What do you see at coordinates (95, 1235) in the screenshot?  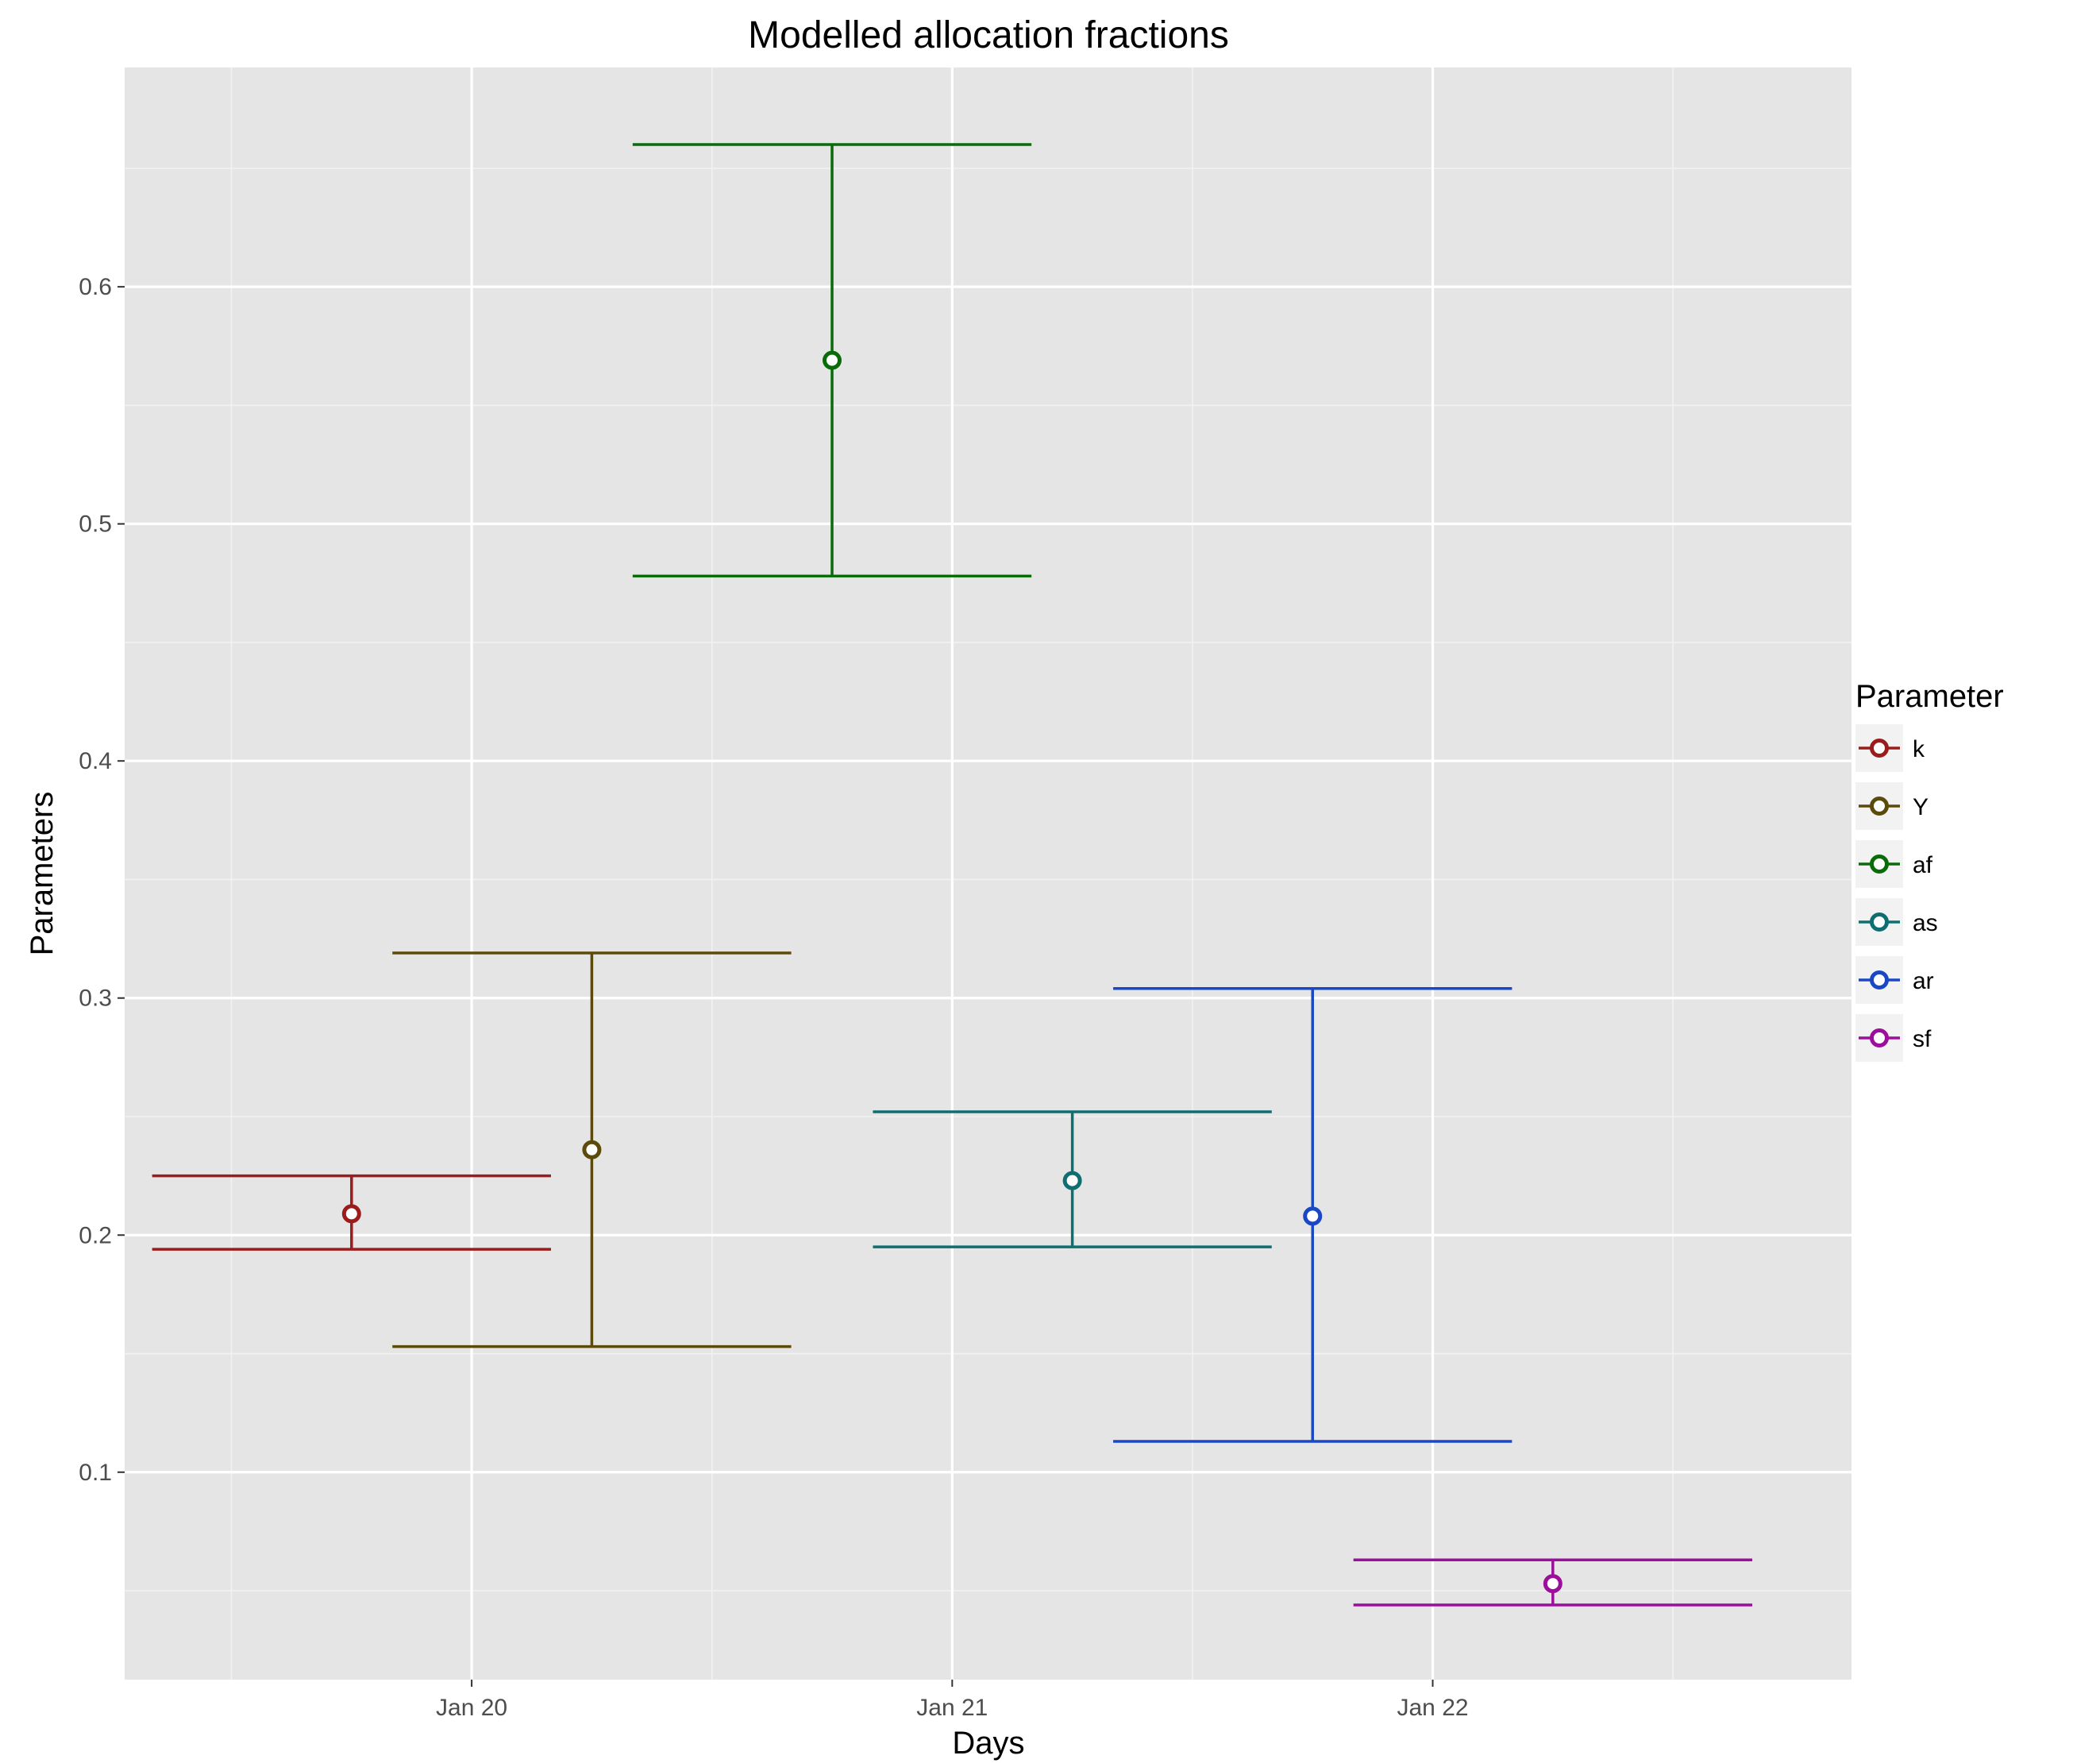 I see `y-tick-label: 0.2` at bounding box center [95, 1235].